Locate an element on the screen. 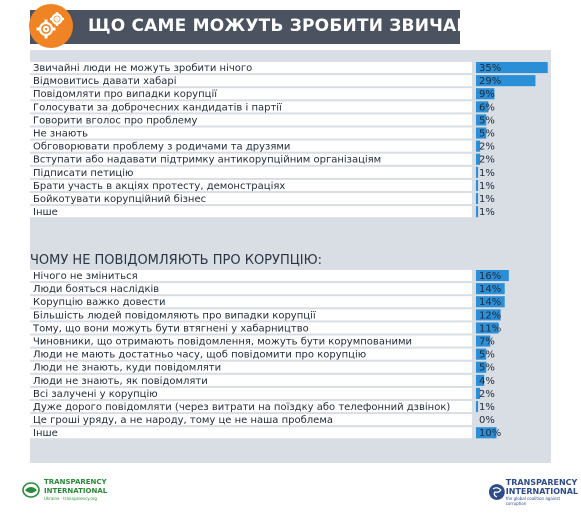 The width and height of the screenshot is (581, 516). right-logo-line2: INTERNATIONAL is located at coordinates (542, 491).